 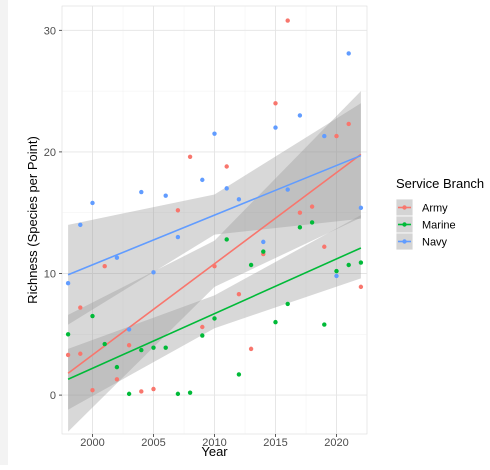 I want to click on x-tick-label: 2020, so click(x=336, y=443).